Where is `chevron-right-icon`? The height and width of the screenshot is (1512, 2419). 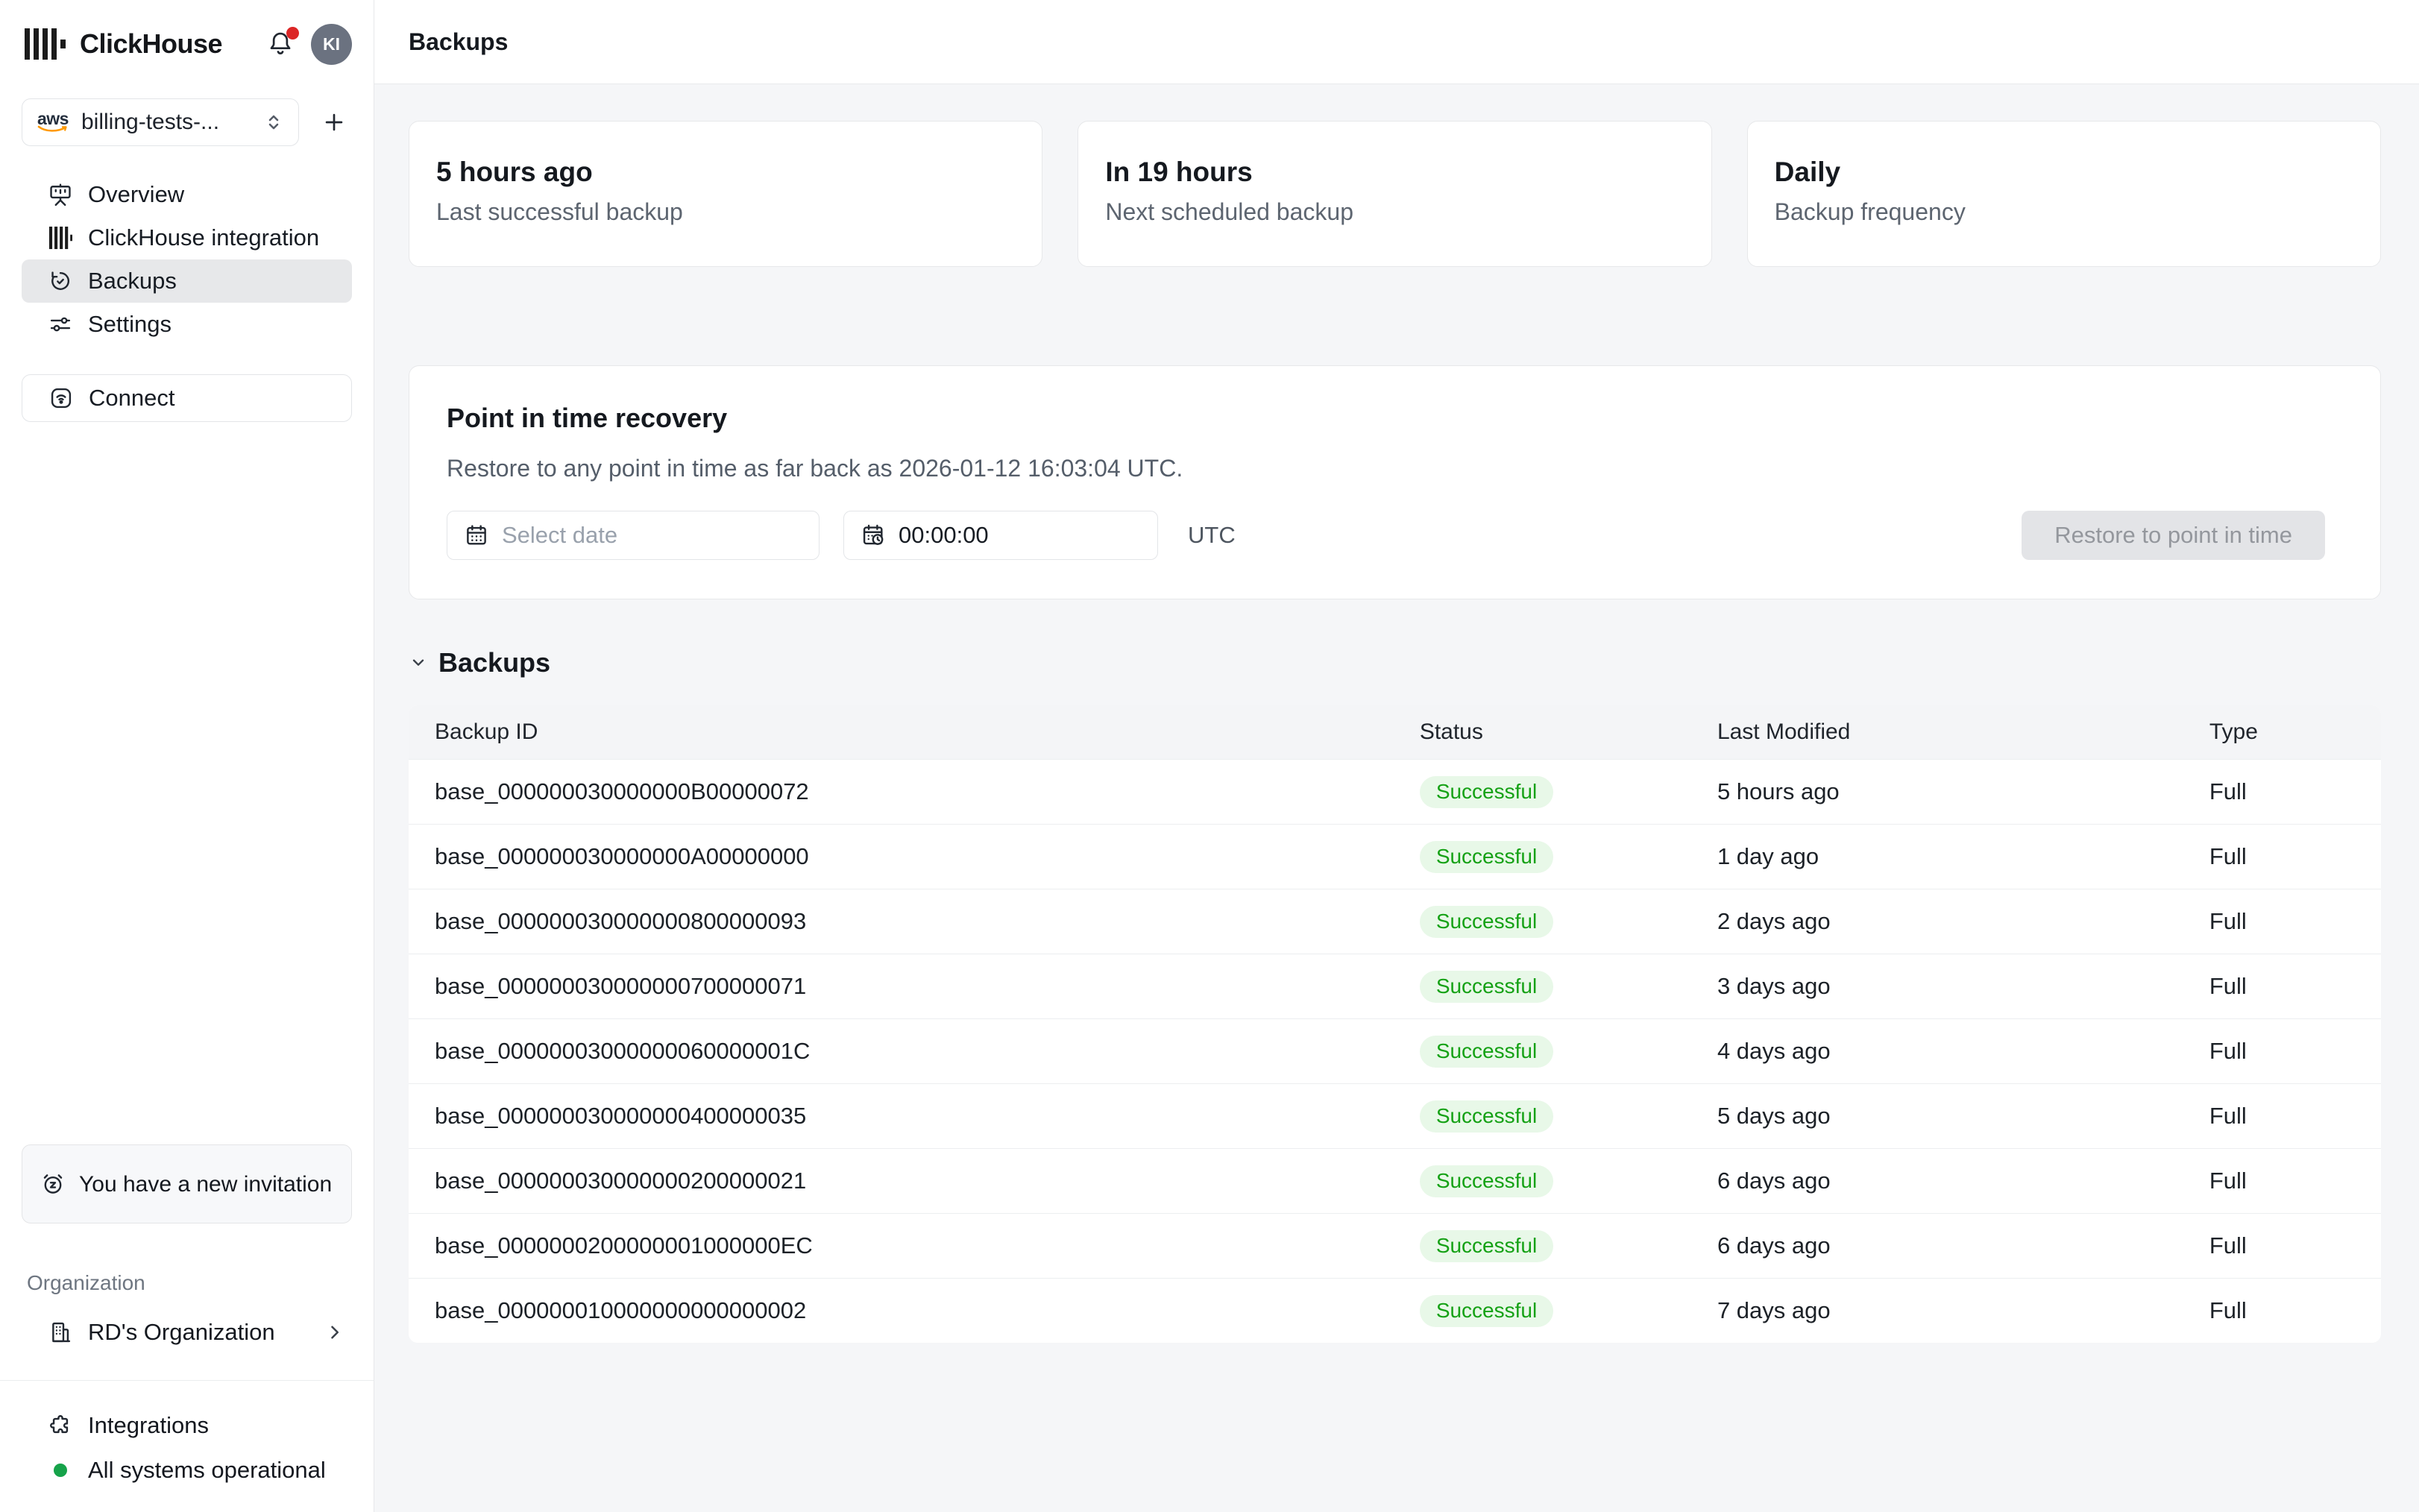 chevron-right-icon is located at coordinates (335, 1332).